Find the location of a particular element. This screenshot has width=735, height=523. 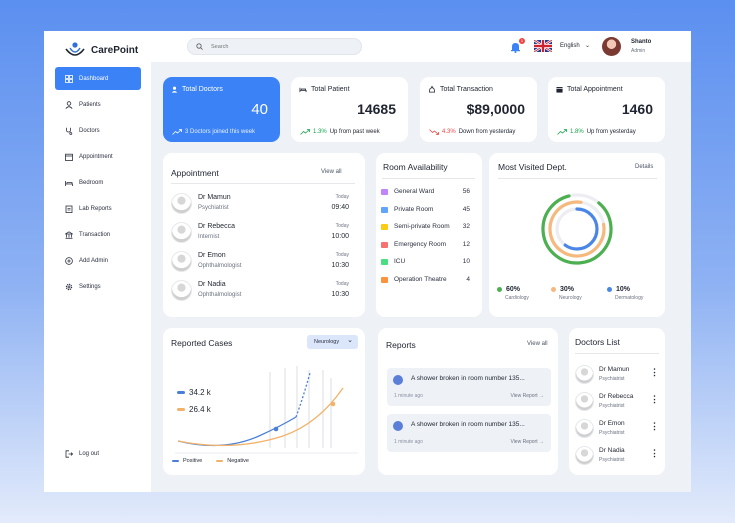

view-report-label: View Report is located at coordinates (524, 442).